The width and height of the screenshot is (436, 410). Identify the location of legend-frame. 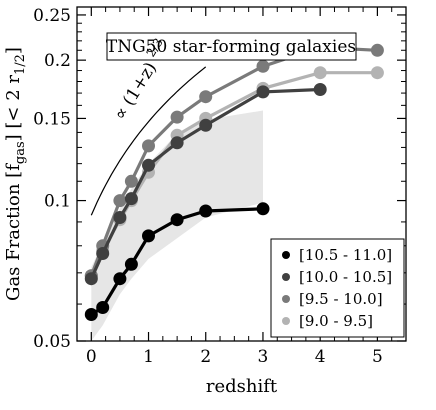
(337, 288).